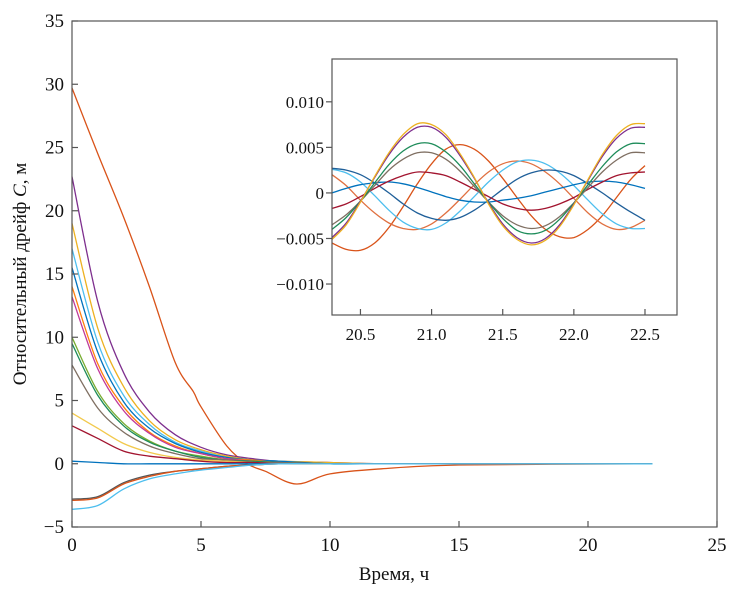  I want to click on y-tick-label: 5, so click(60, 401).